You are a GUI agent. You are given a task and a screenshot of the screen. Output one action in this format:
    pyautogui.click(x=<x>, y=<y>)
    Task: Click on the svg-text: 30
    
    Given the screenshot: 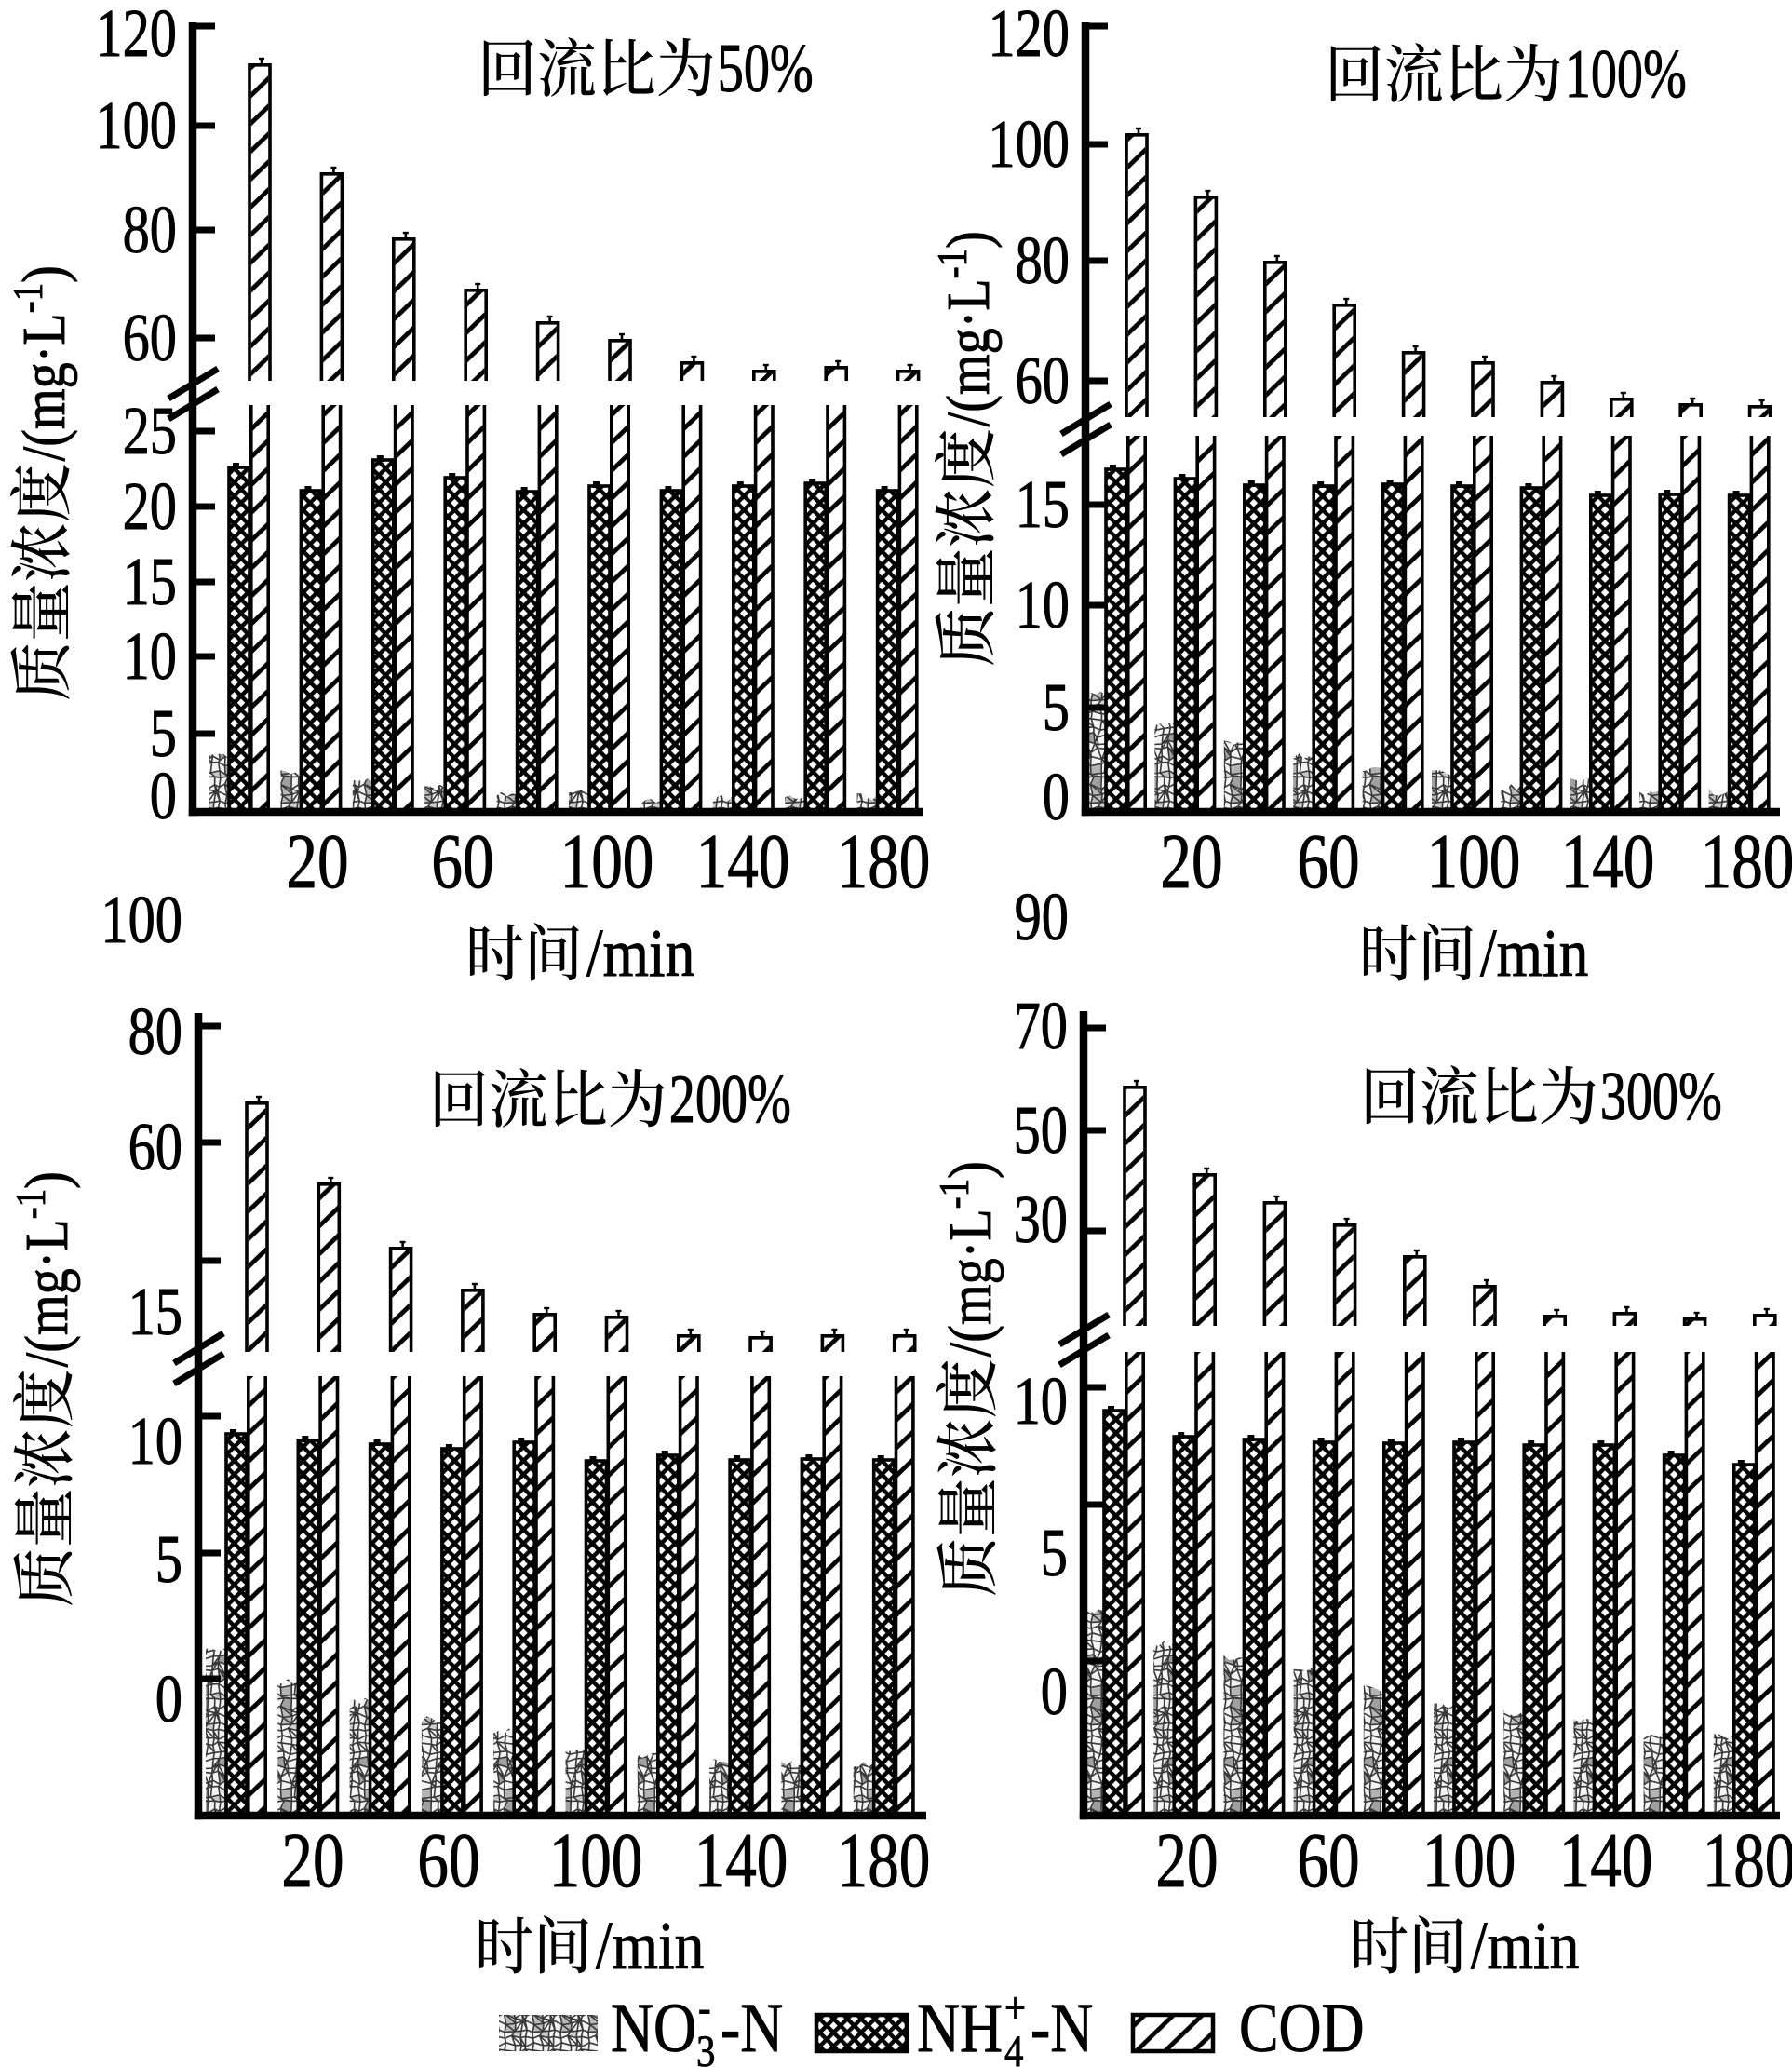 What is the action you would take?
    pyautogui.click(x=1041, y=1220)
    